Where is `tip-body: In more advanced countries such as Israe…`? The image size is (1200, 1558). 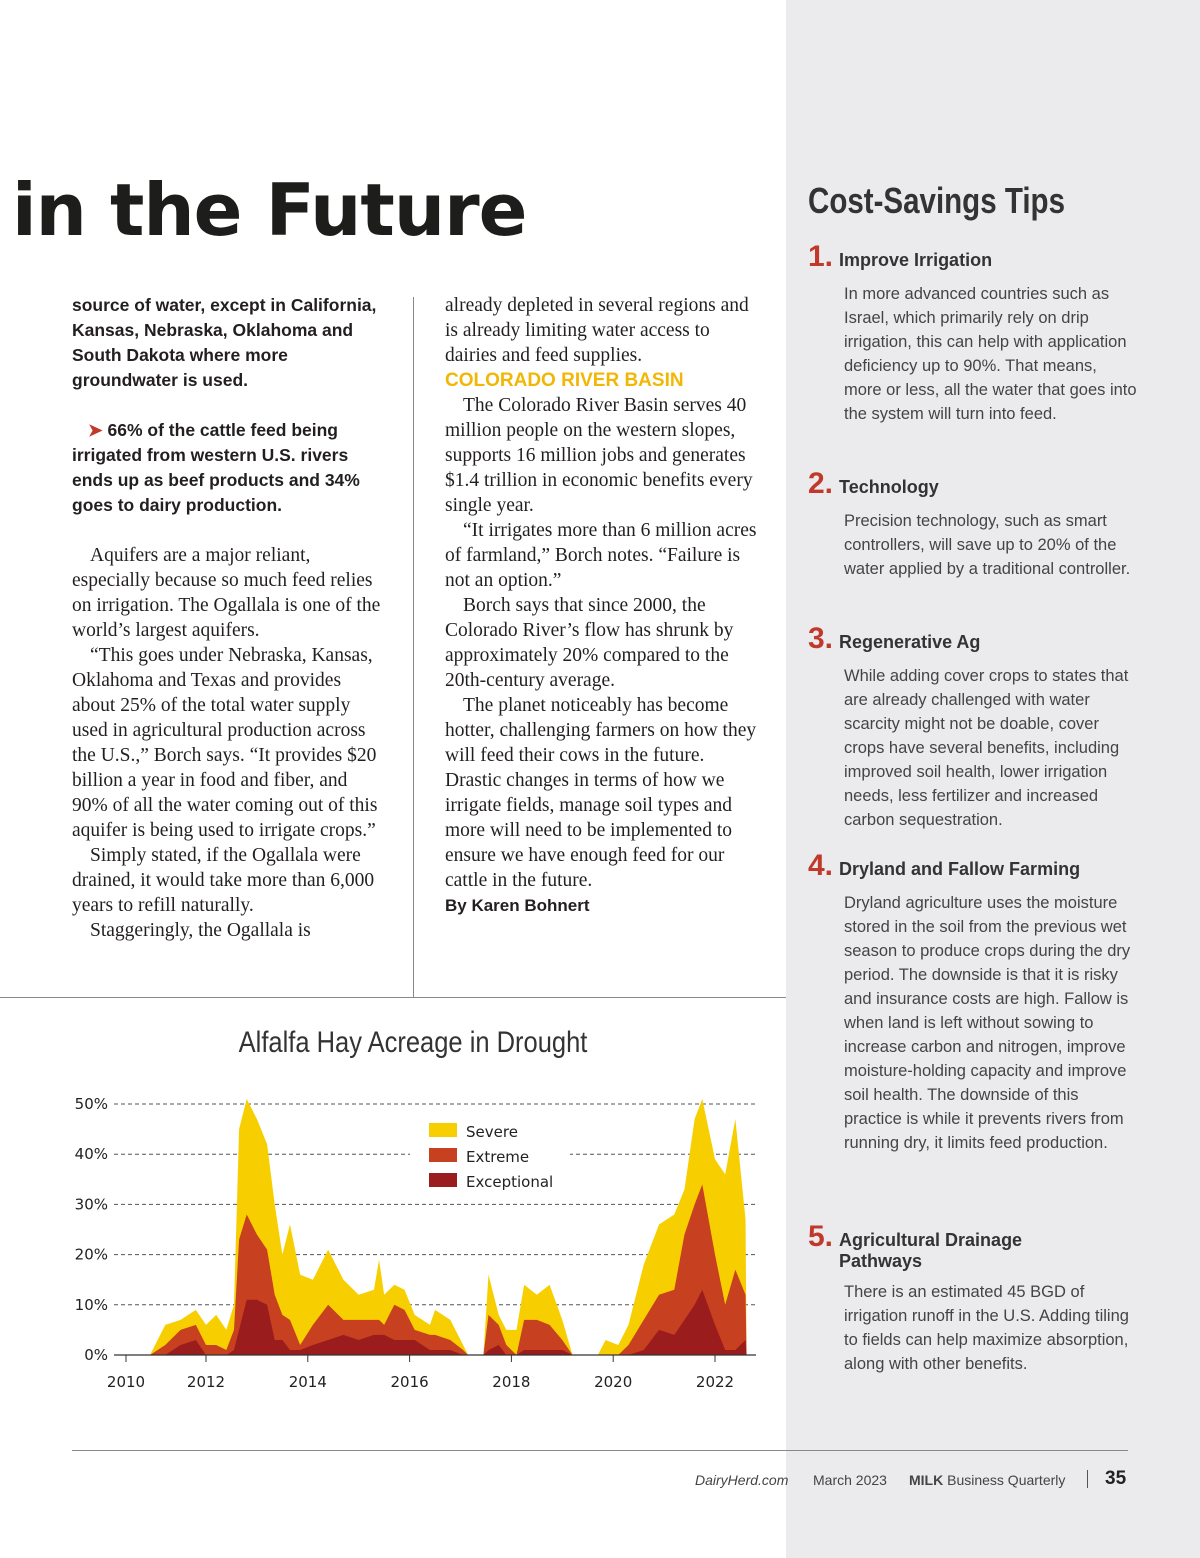
tip-body: In more advanced countries such as Israe… is located at coordinates (990, 354).